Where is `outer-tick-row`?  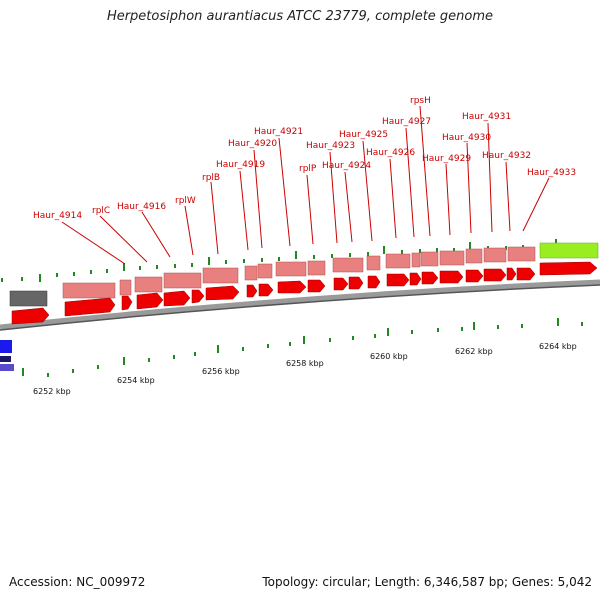
outer-tick-row is located at coordinates (279, 260).